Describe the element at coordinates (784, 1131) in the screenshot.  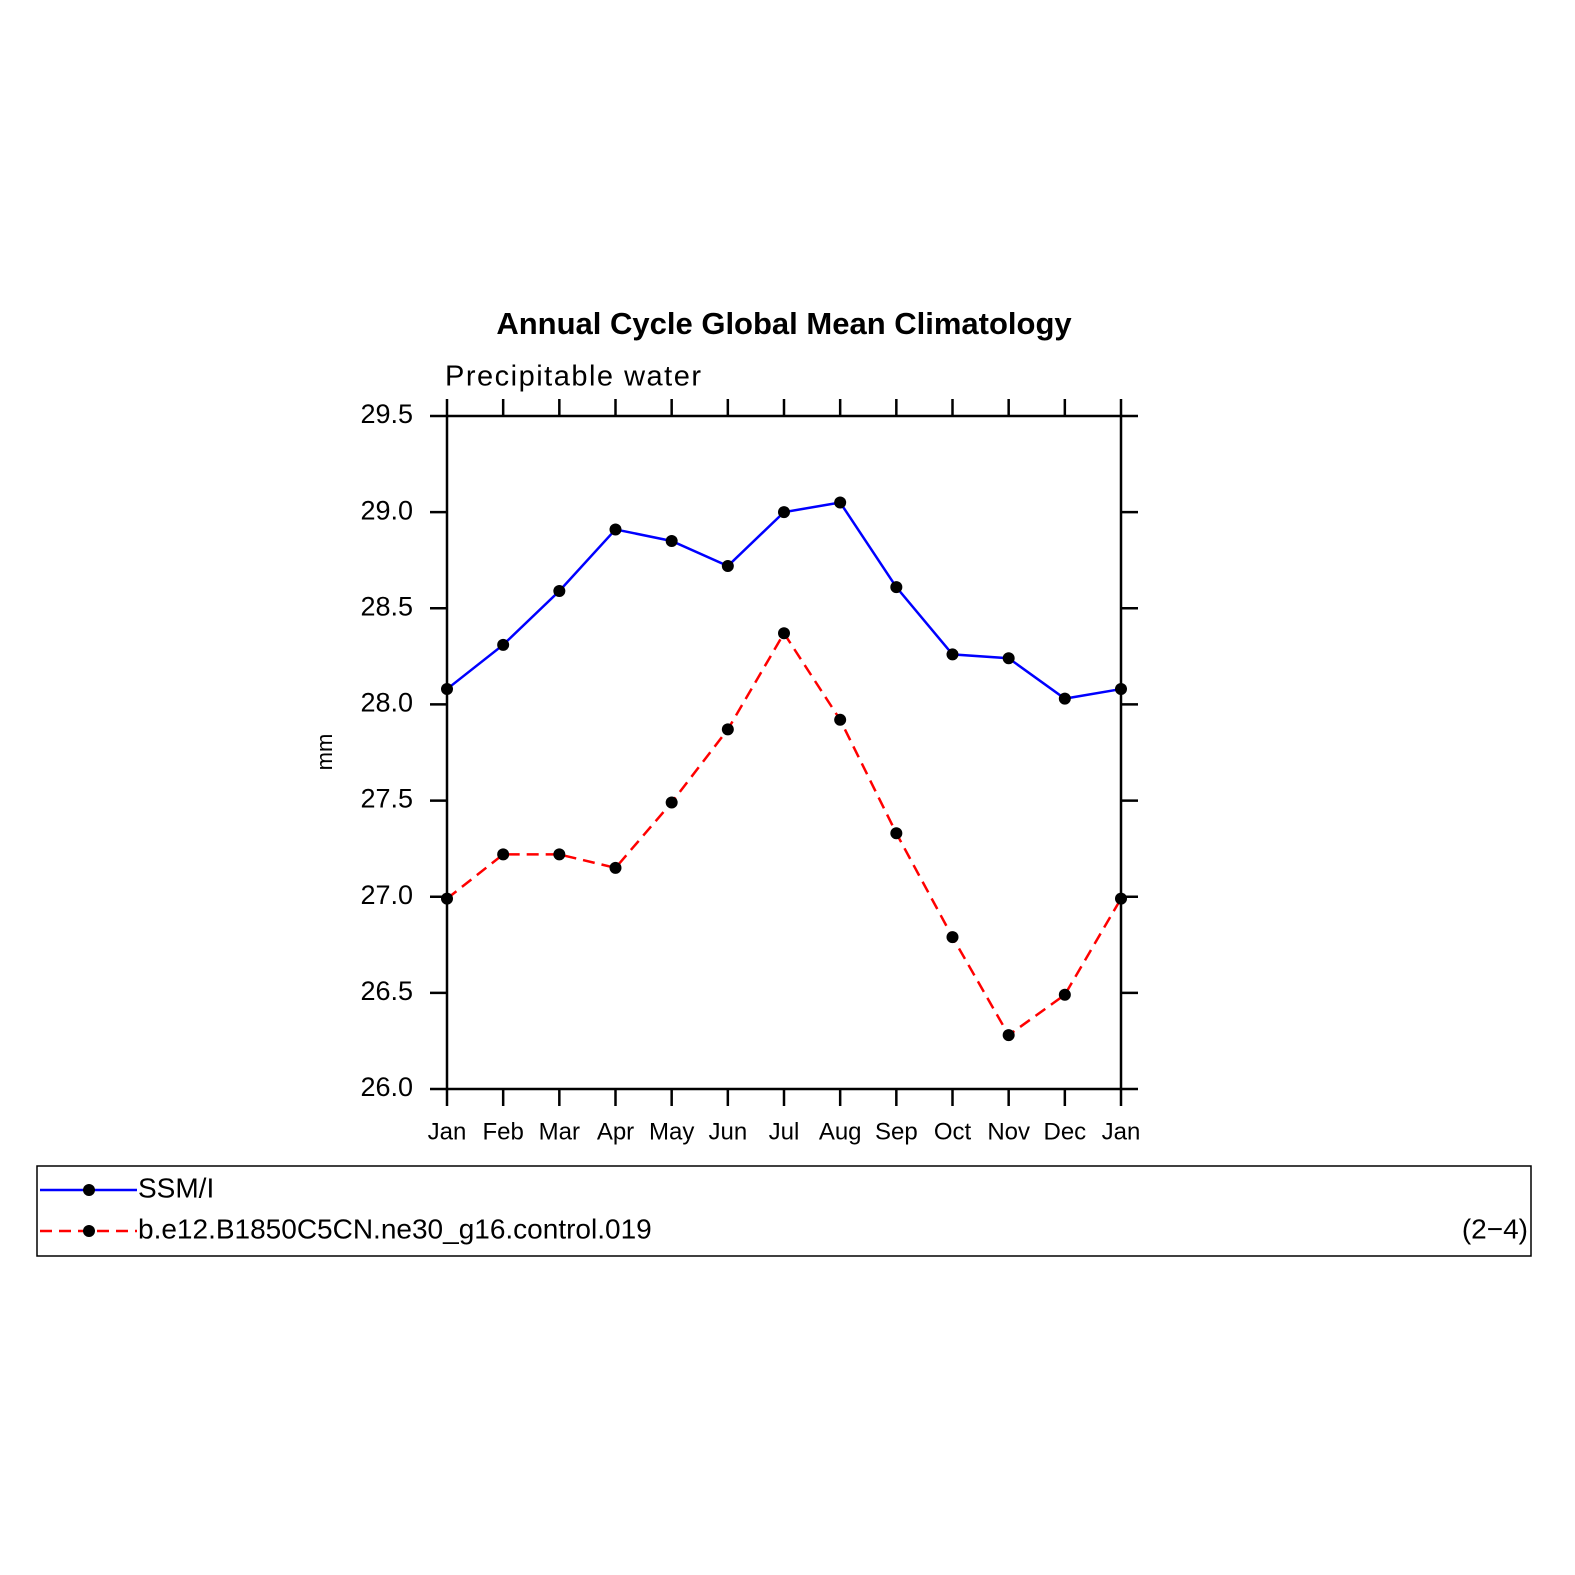
I see `x-tick-label: Jul` at that location.